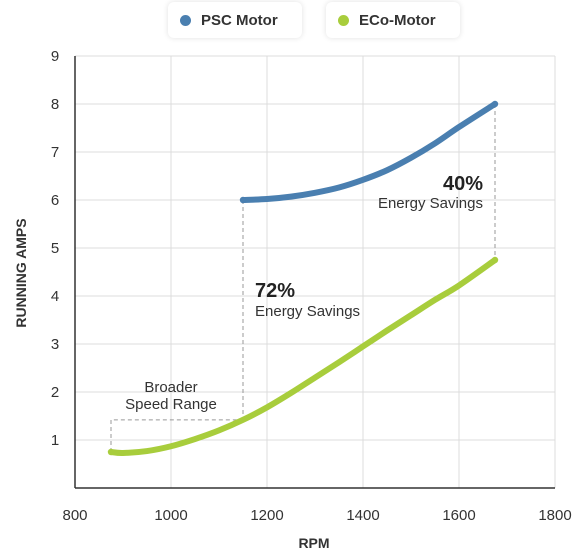 The width and height of the screenshot is (579, 550). What do you see at coordinates (55, 104) in the screenshot?
I see `y-tick-label: 8` at bounding box center [55, 104].